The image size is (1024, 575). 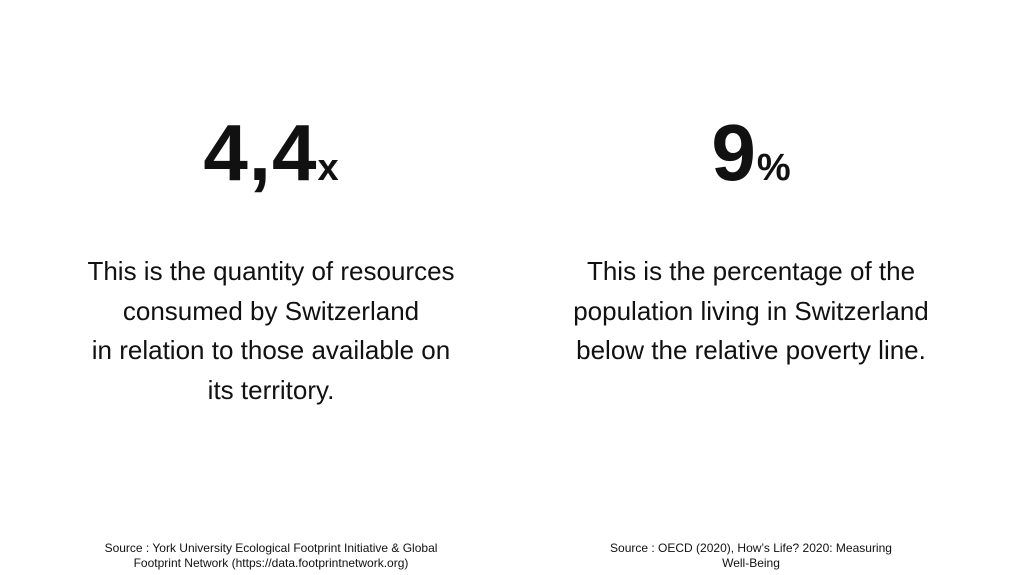 I want to click on stat-source-line: Well-Being, so click(x=751, y=562).